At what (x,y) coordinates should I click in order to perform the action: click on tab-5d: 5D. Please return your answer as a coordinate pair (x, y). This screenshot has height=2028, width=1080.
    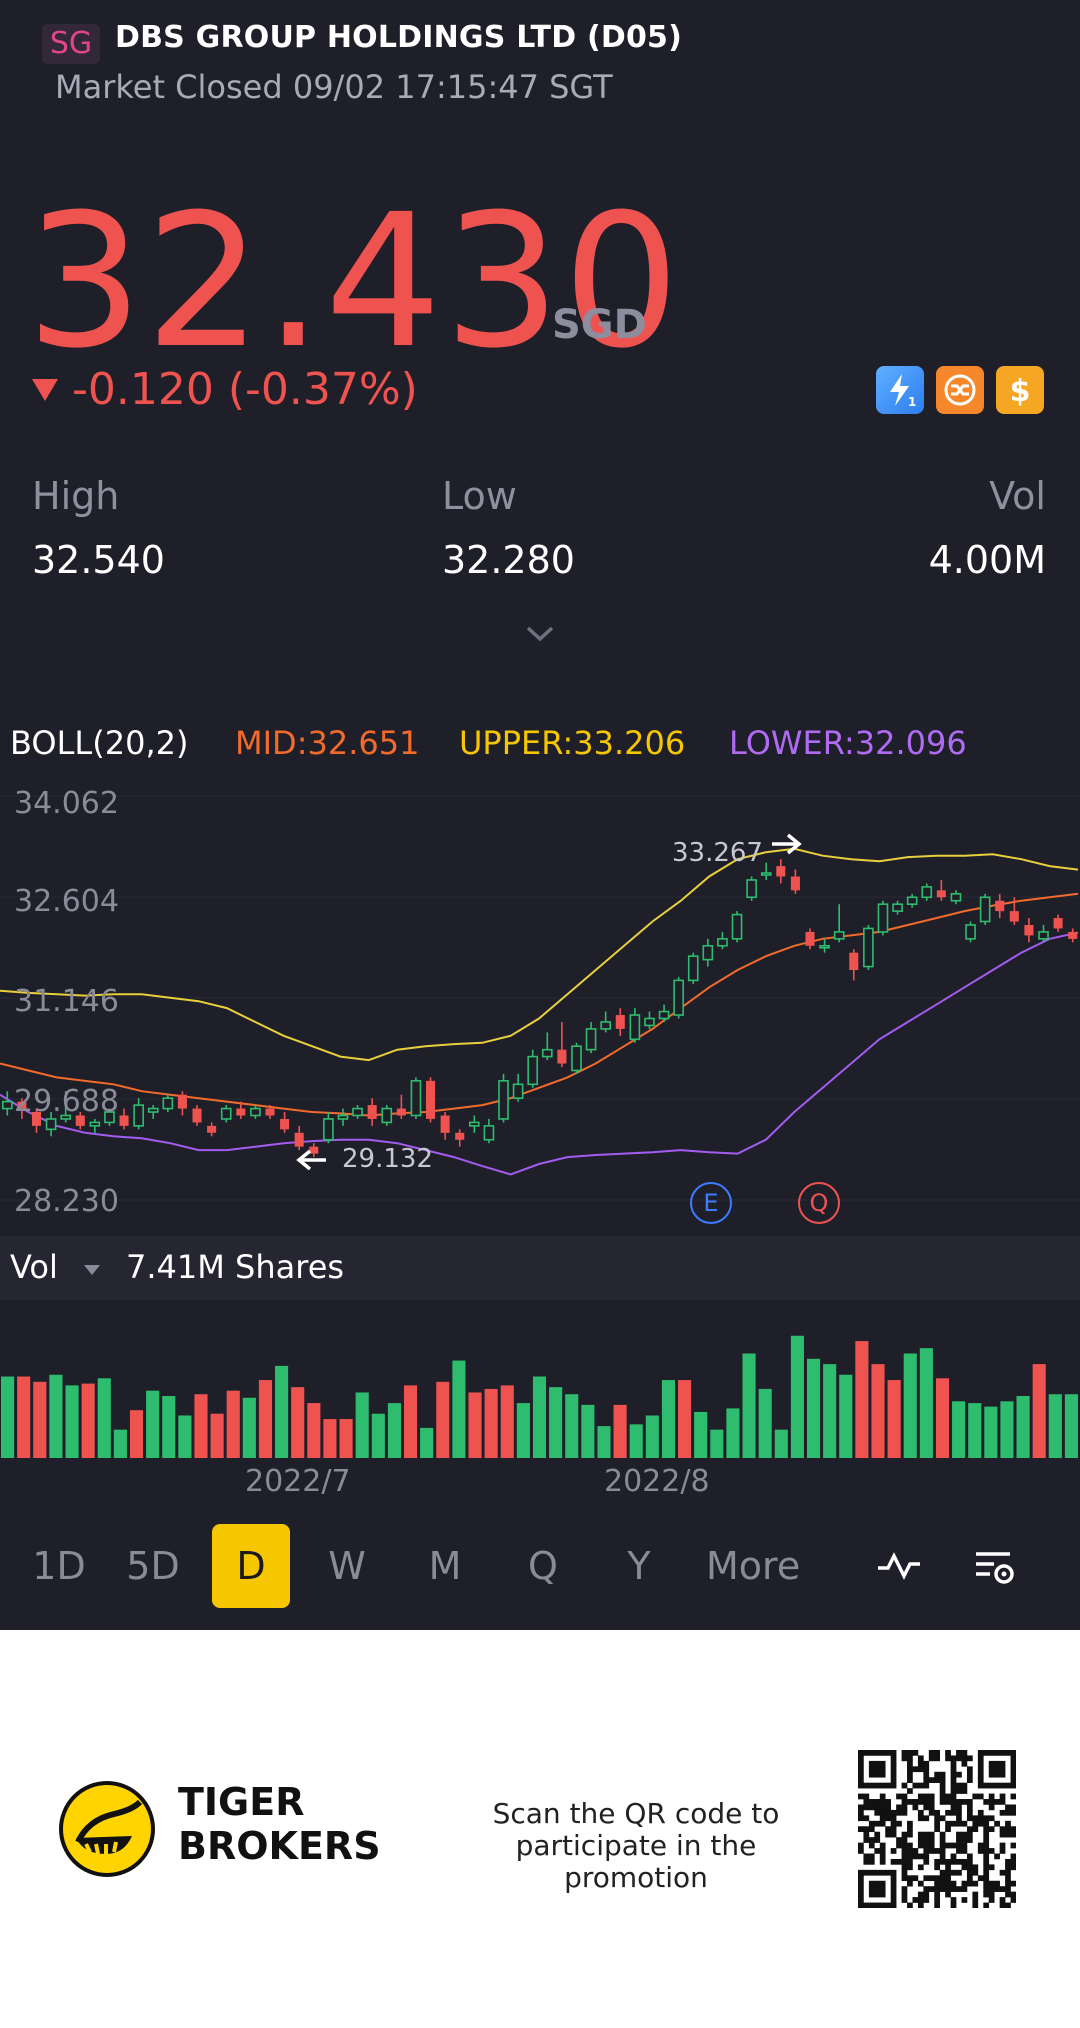
    Looking at the image, I should click on (153, 1566).